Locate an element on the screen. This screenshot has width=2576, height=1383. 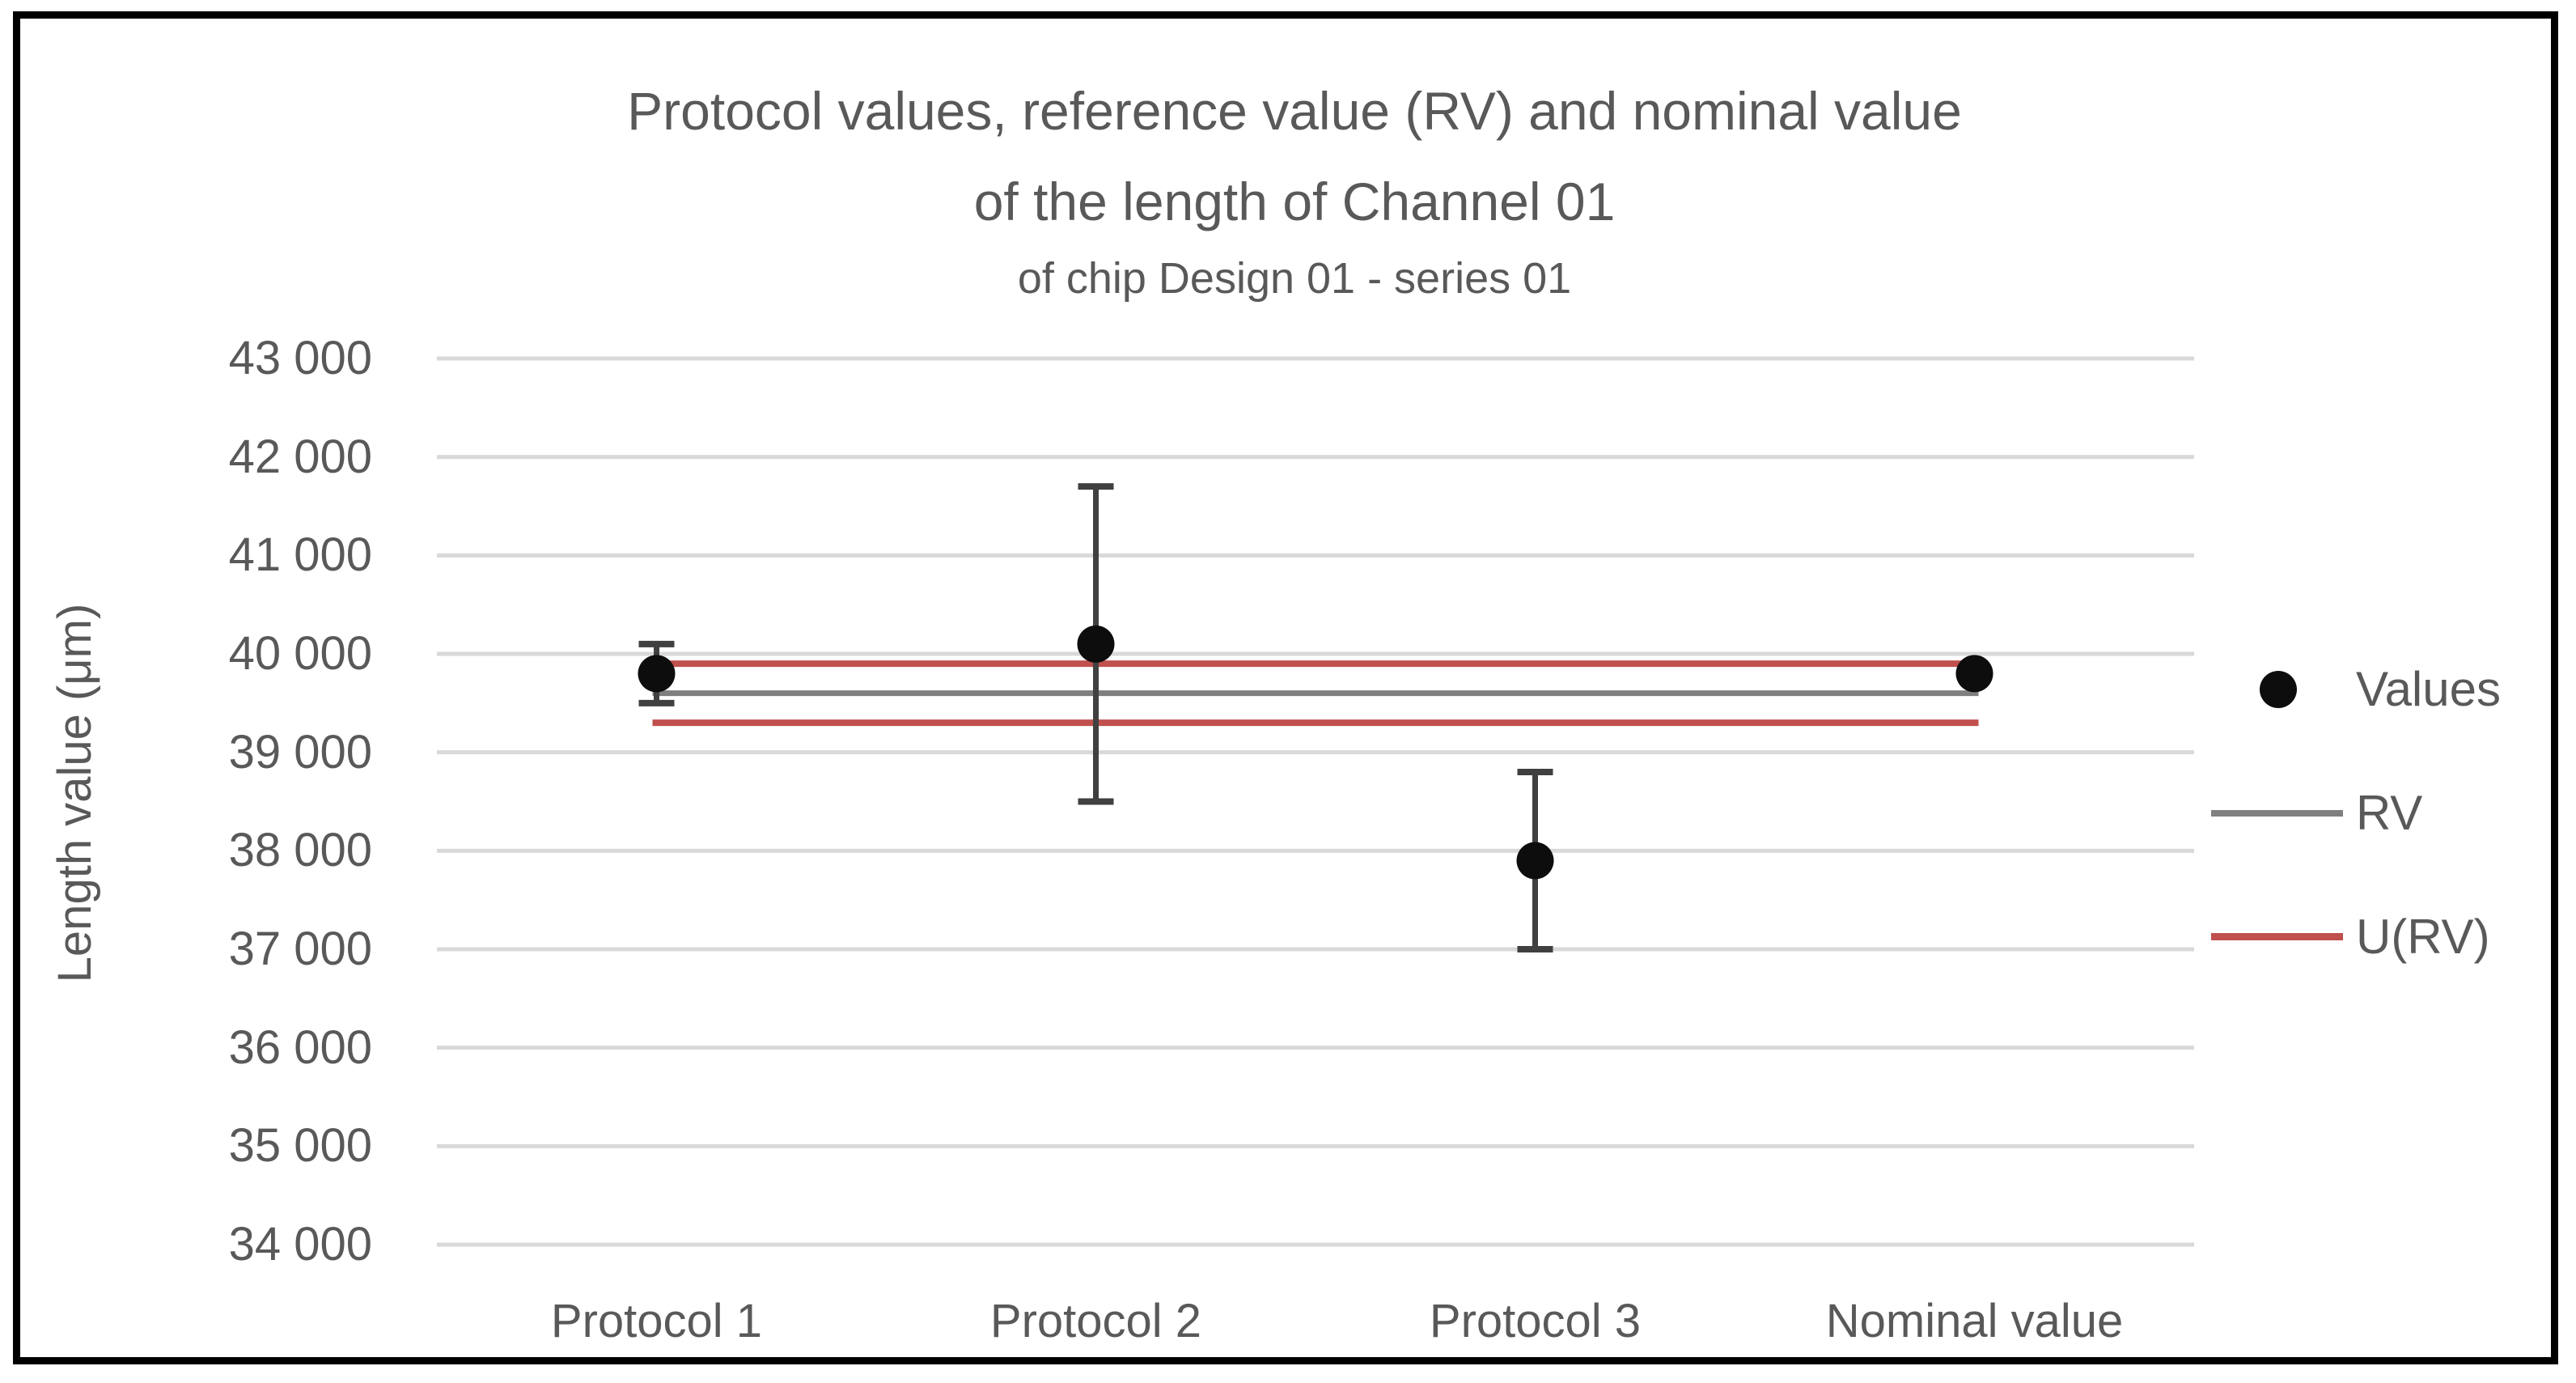
y-tick-label-43000: 43 000 is located at coordinates (300, 358).